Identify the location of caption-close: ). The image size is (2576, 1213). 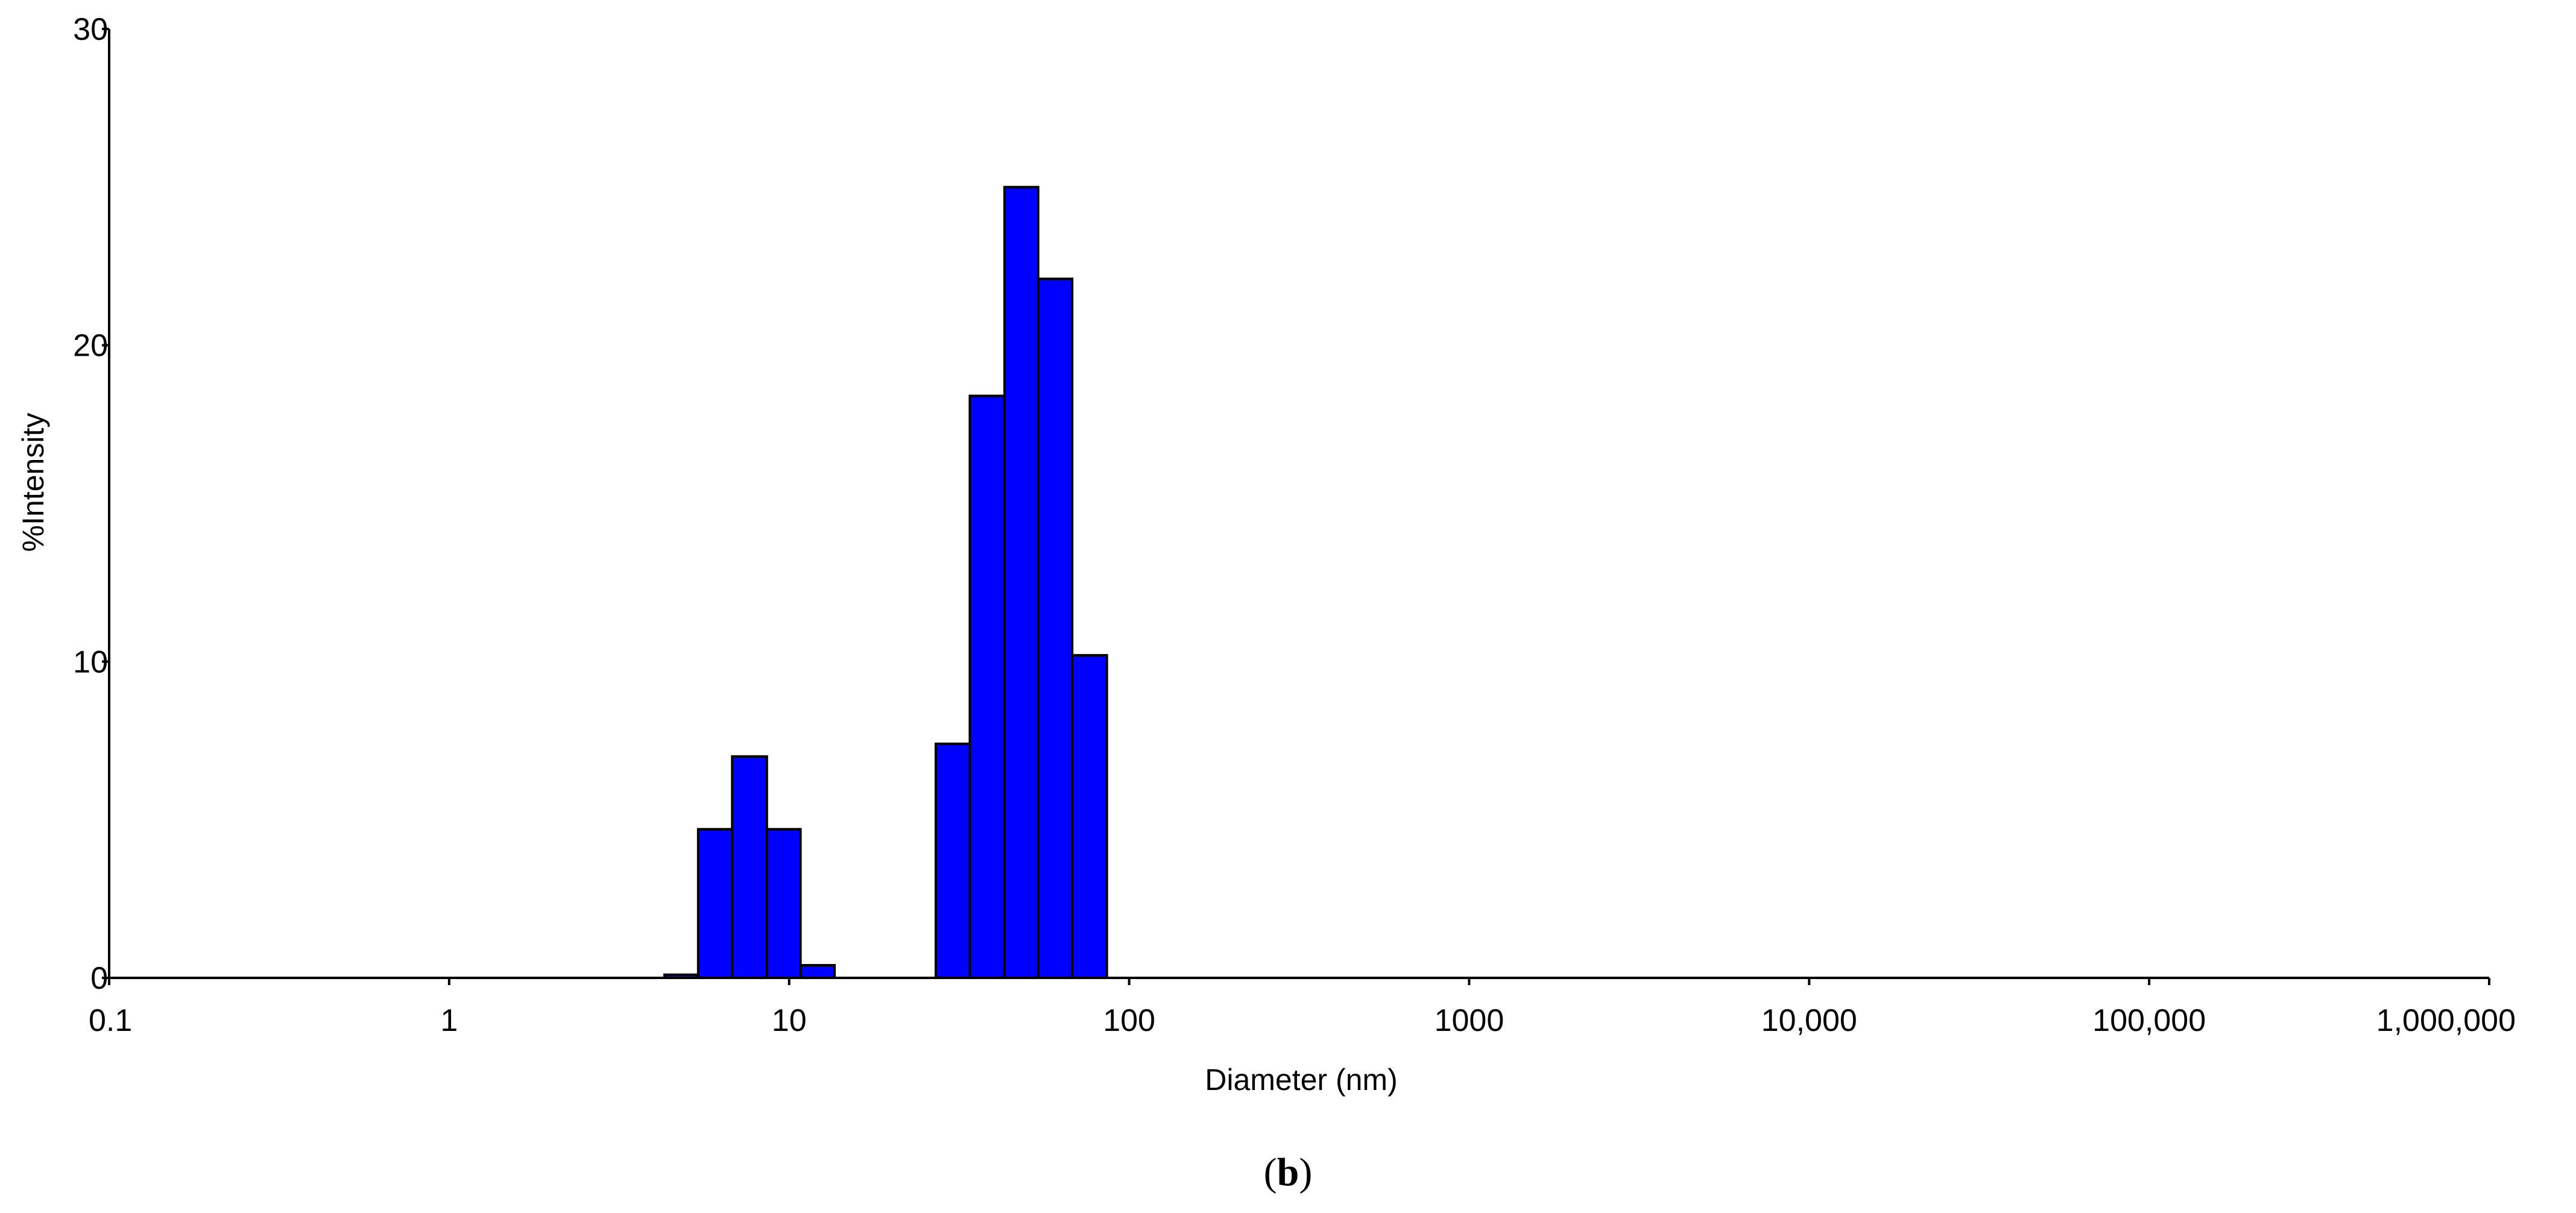
(1305, 1172).